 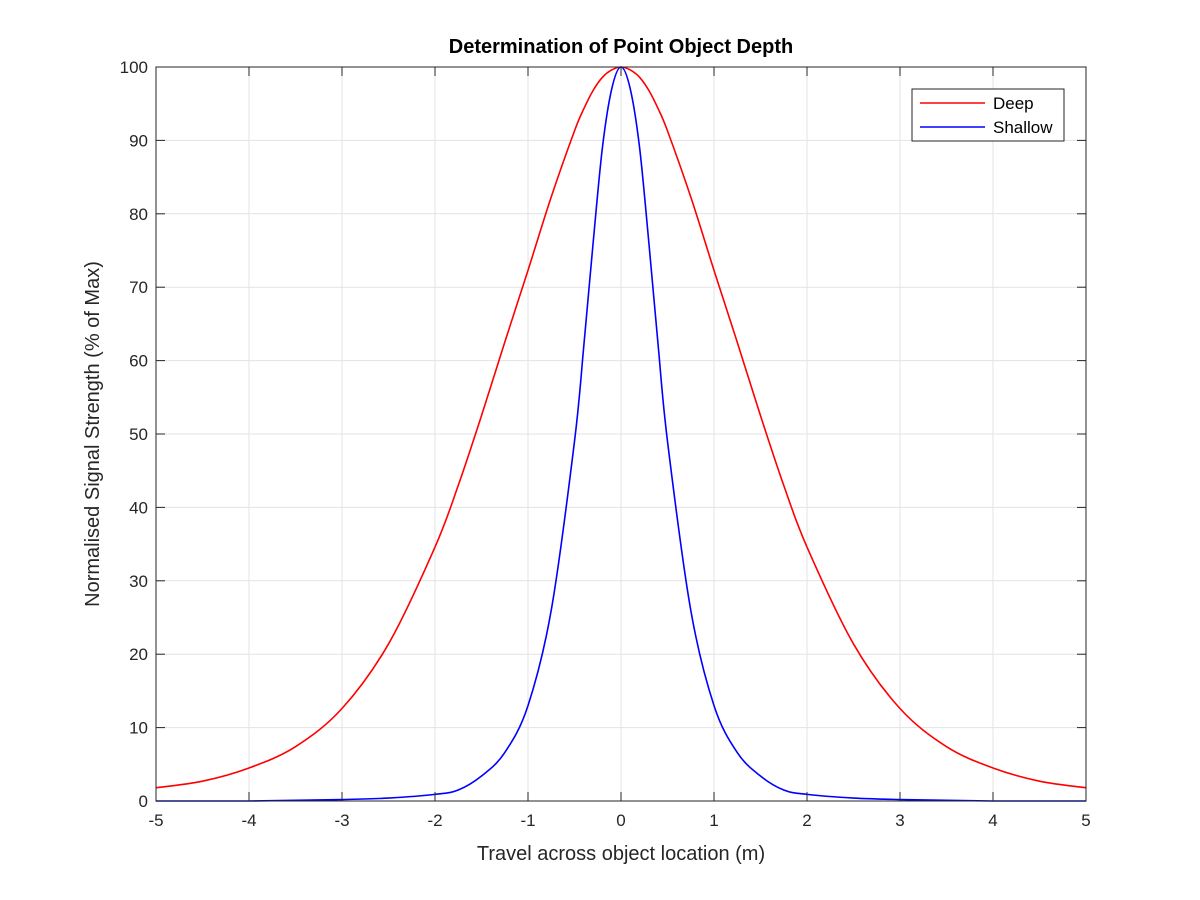 What do you see at coordinates (138, 654) in the screenshot?
I see `y-tick-label: 20` at bounding box center [138, 654].